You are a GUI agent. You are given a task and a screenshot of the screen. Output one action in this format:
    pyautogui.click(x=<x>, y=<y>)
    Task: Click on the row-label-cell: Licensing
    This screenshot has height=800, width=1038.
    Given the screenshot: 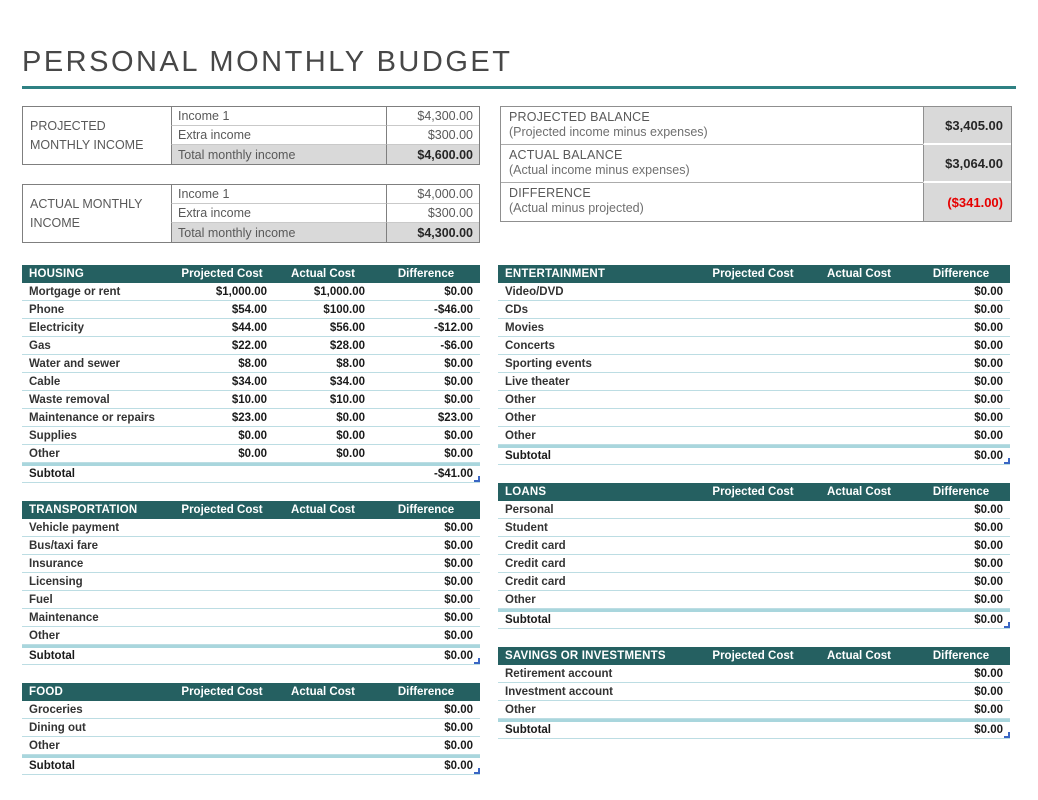 What is the action you would take?
    pyautogui.click(x=56, y=581)
    